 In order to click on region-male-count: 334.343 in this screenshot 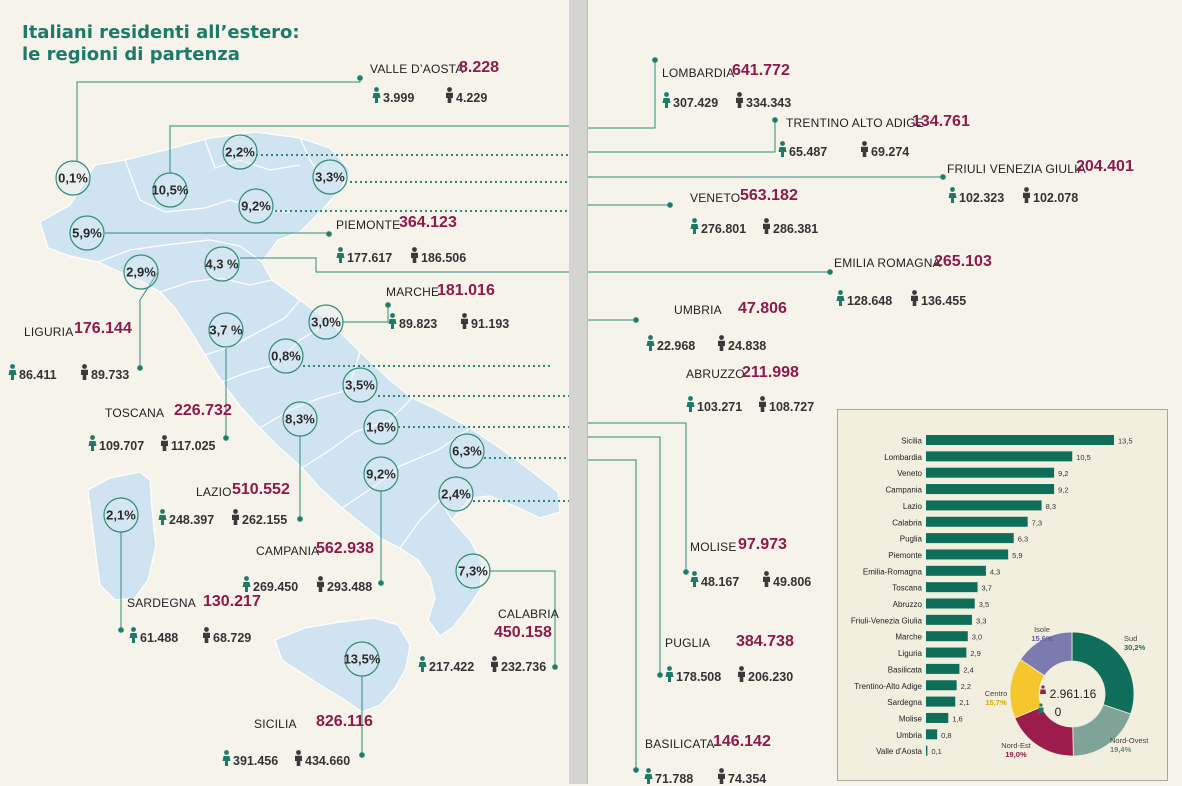, I will do `click(769, 103)`.